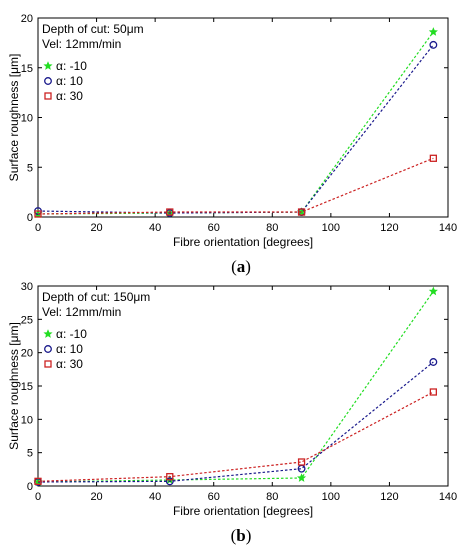  I want to click on y-tick-label: 25, so click(27, 320).